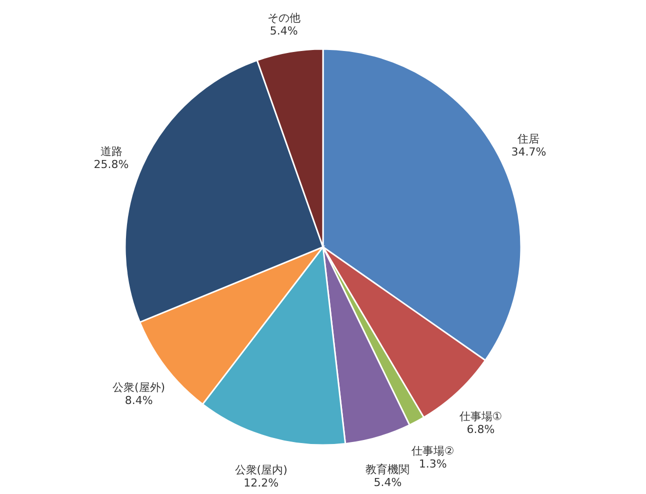 This screenshot has height=494, width=646. What do you see at coordinates (529, 139) in the screenshot?
I see `slice-label: 住居` at bounding box center [529, 139].